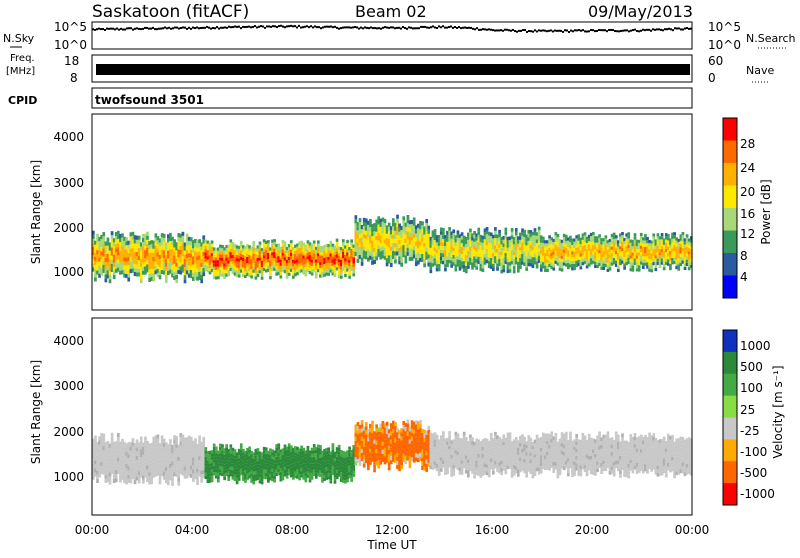 This screenshot has width=800, height=558. Describe the element at coordinates (747, 144) in the screenshot. I see `power-cb-tick-28: 28` at that location.